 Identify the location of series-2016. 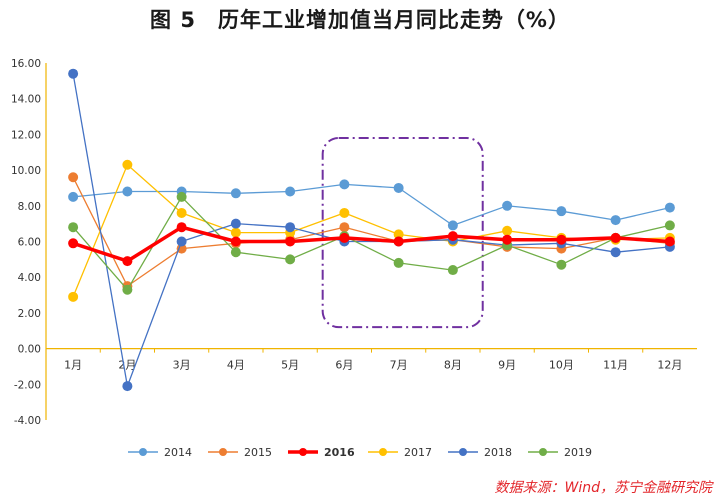
(371, 244).